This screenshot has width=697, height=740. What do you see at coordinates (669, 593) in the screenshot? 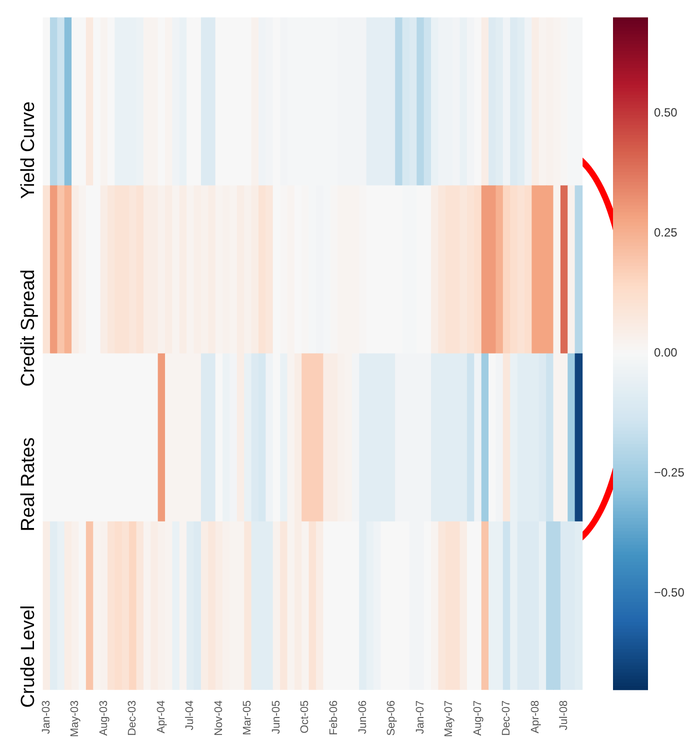
I see `color-bar-label: −0.50` at bounding box center [669, 593].